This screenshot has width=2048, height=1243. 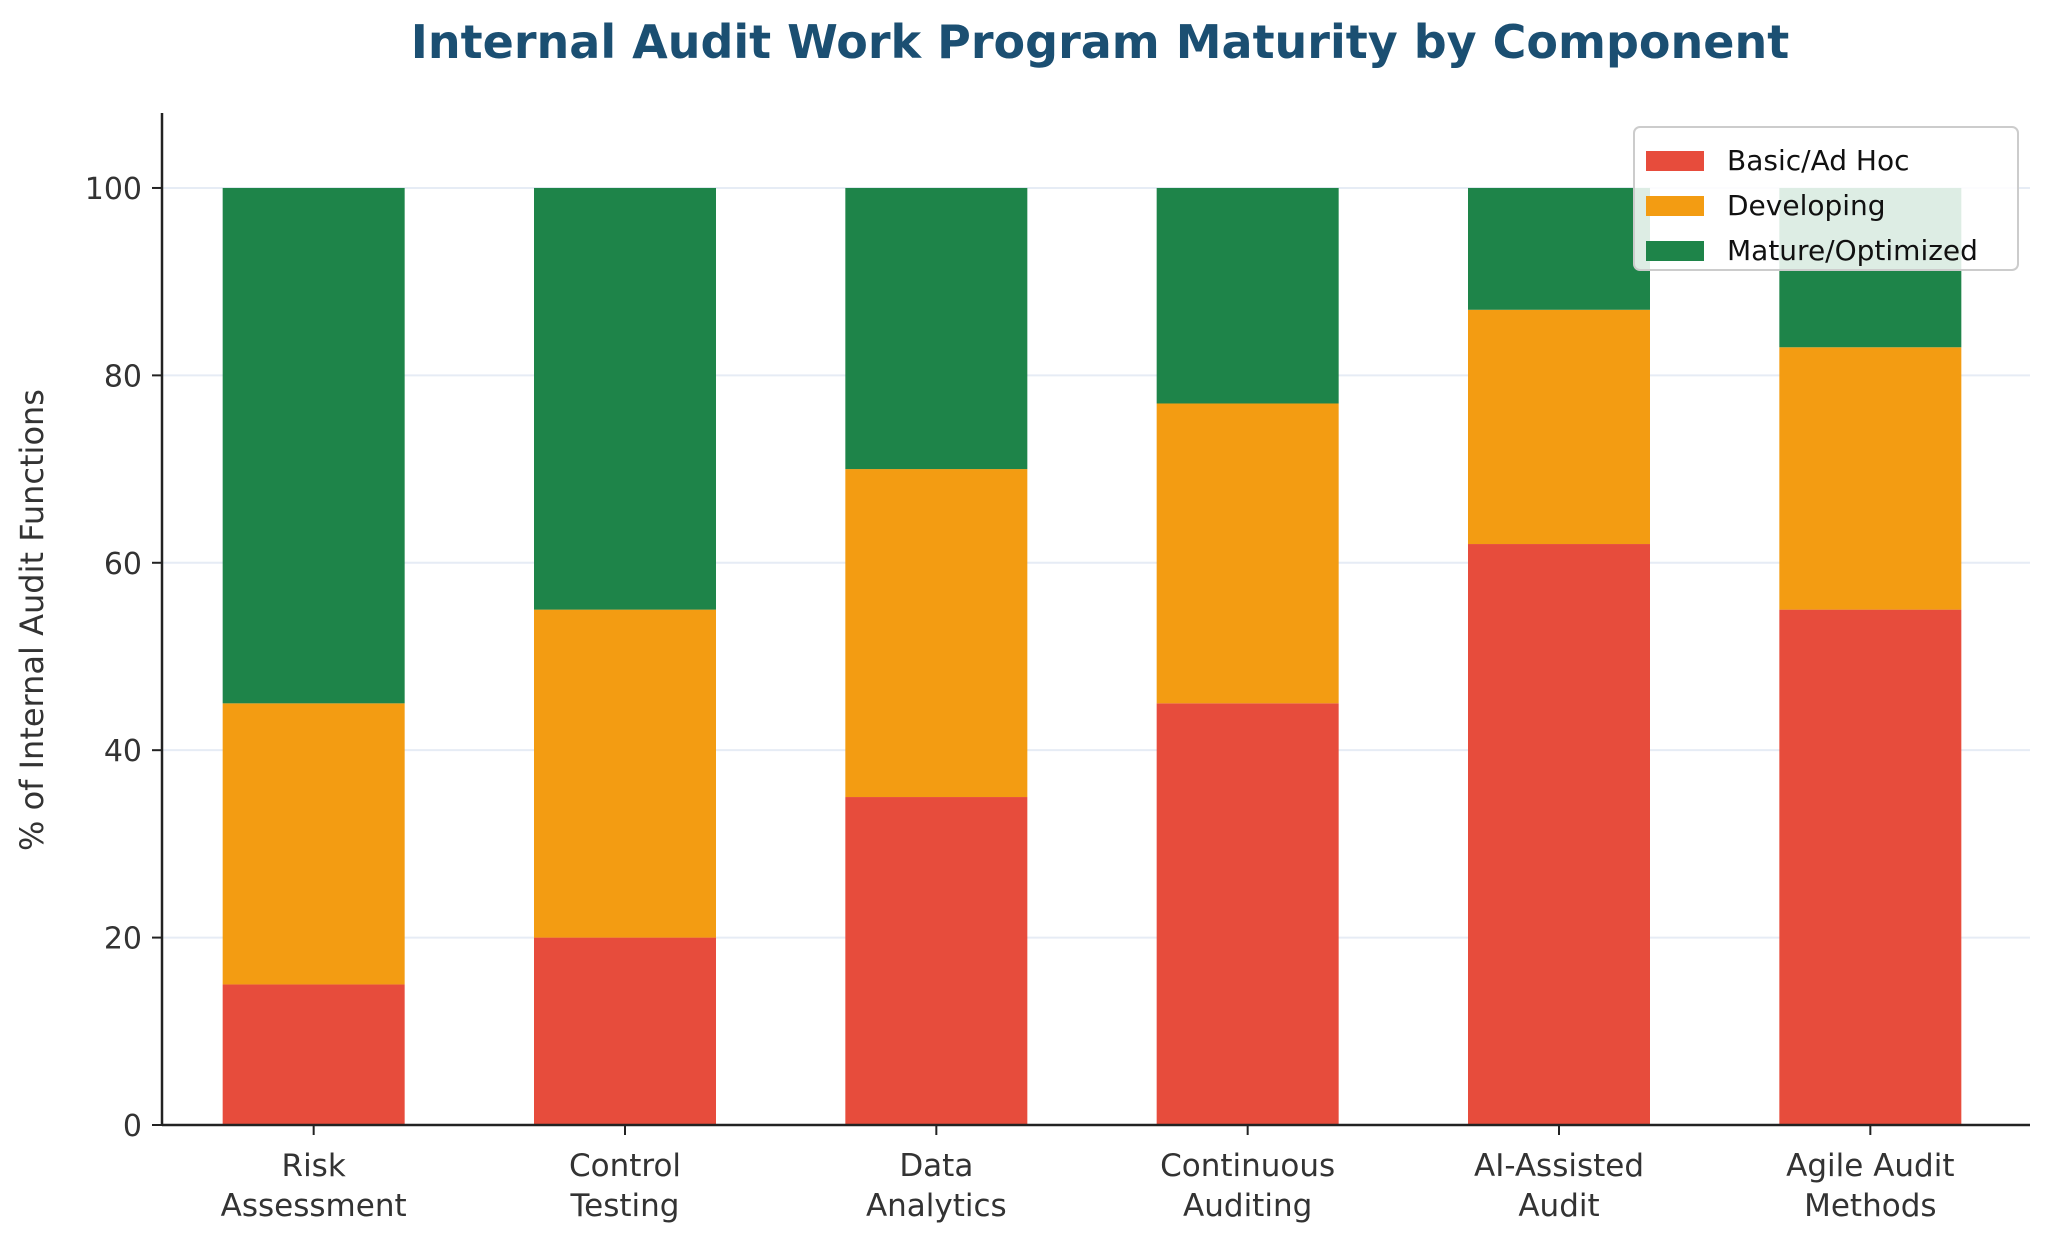 I want to click on y-tick-label: 40, so click(x=123, y=751).